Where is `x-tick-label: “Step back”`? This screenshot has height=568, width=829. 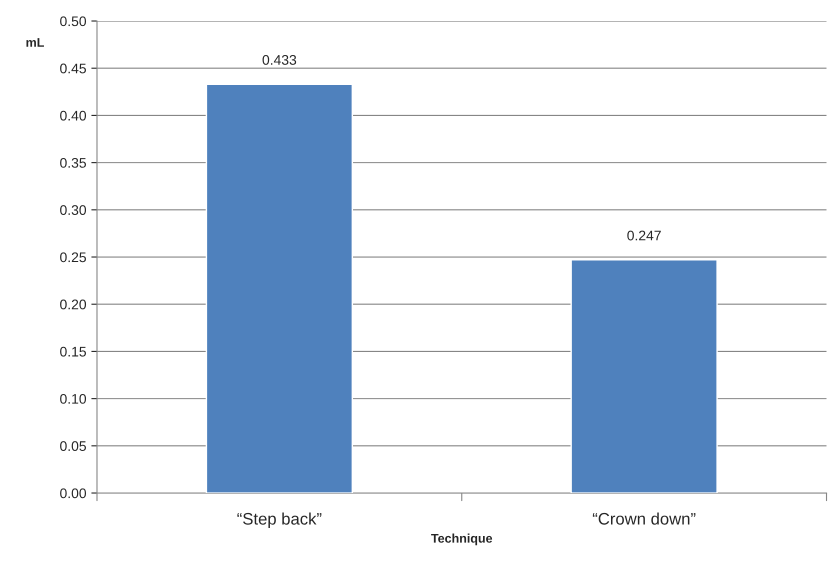
x-tick-label: “Step back” is located at coordinates (279, 520).